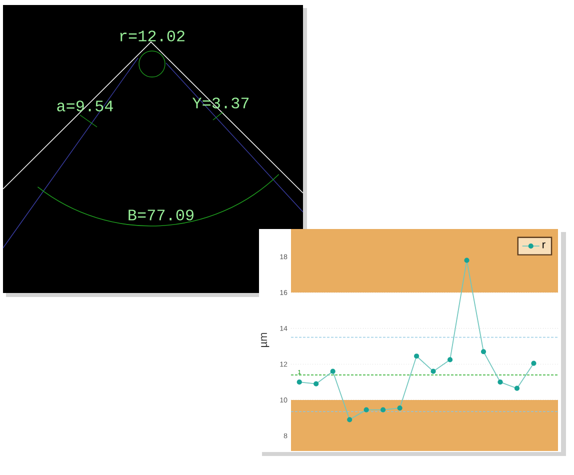 This screenshot has width=574, height=475. What do you see at coordinates (544, 245) in the screenshot?
I see `legend-label: r` at bounding box center [544, 245].